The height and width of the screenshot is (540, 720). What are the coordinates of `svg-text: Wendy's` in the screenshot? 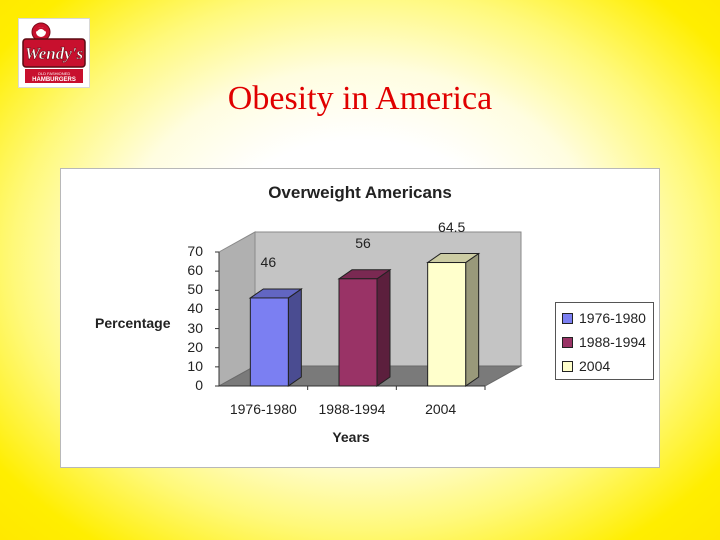 It's located at (54, 53).